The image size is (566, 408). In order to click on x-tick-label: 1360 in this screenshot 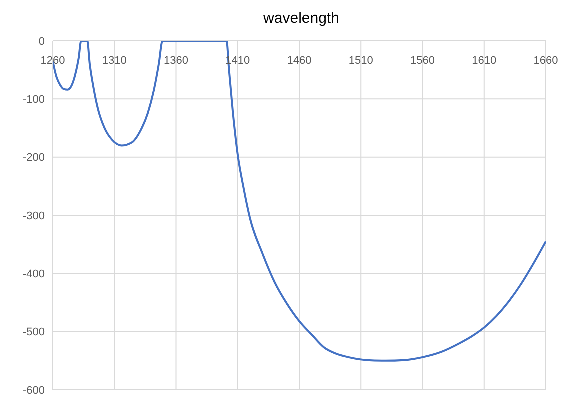, I will do `click(176, 61)`.